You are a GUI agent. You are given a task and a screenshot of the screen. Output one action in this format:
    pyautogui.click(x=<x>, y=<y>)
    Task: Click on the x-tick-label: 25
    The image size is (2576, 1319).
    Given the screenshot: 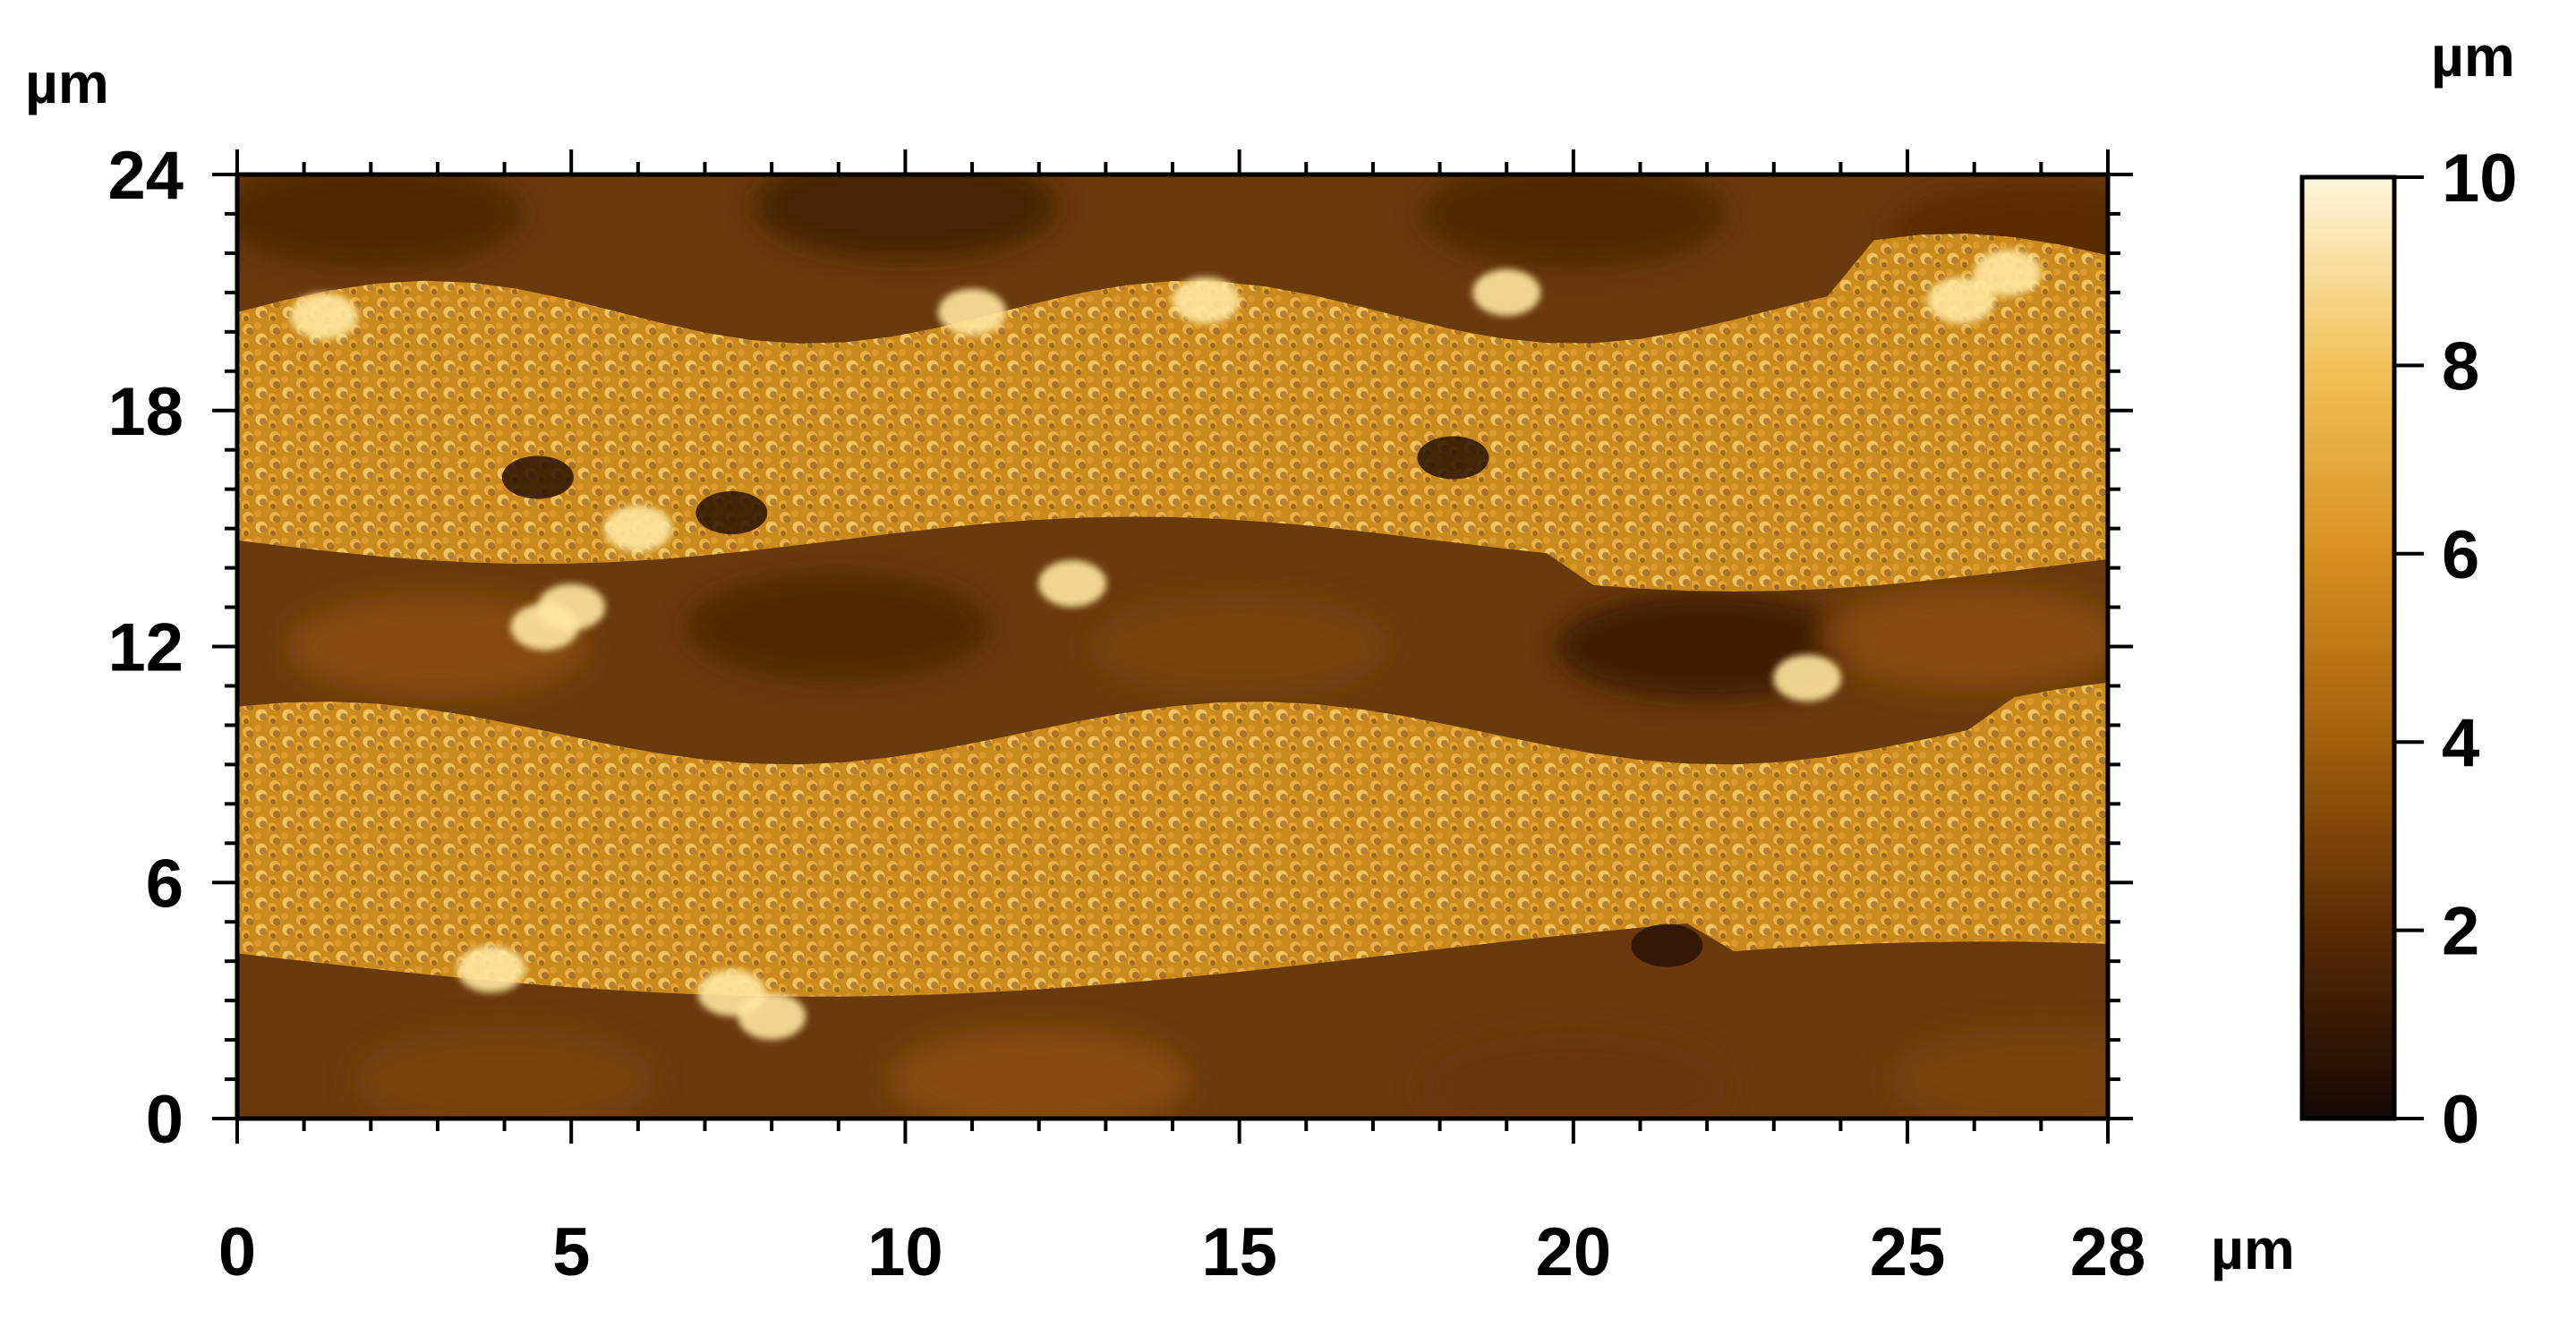 What is the action you would take?
    pyautogui.click(x=1908, y=1252)
    